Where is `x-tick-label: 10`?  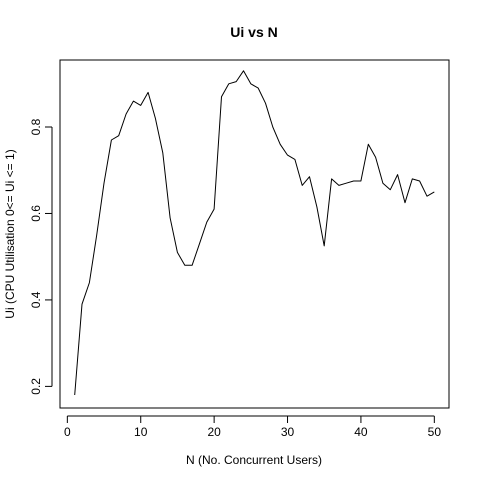 x-tick-label: 10 is located at coordinates (141, 432).